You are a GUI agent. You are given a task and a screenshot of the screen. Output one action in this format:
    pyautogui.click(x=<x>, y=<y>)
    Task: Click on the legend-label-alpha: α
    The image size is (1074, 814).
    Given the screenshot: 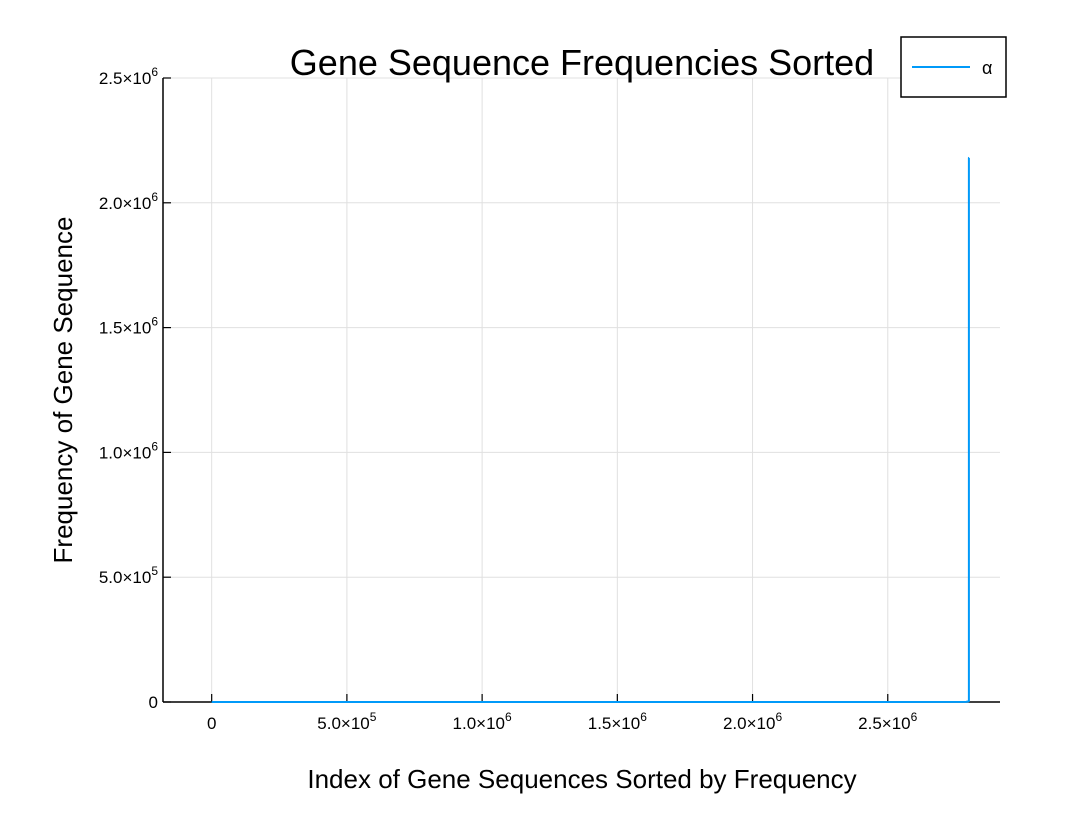 What is the action you would take?
    pyautogui.click(x=987, y=68)
    